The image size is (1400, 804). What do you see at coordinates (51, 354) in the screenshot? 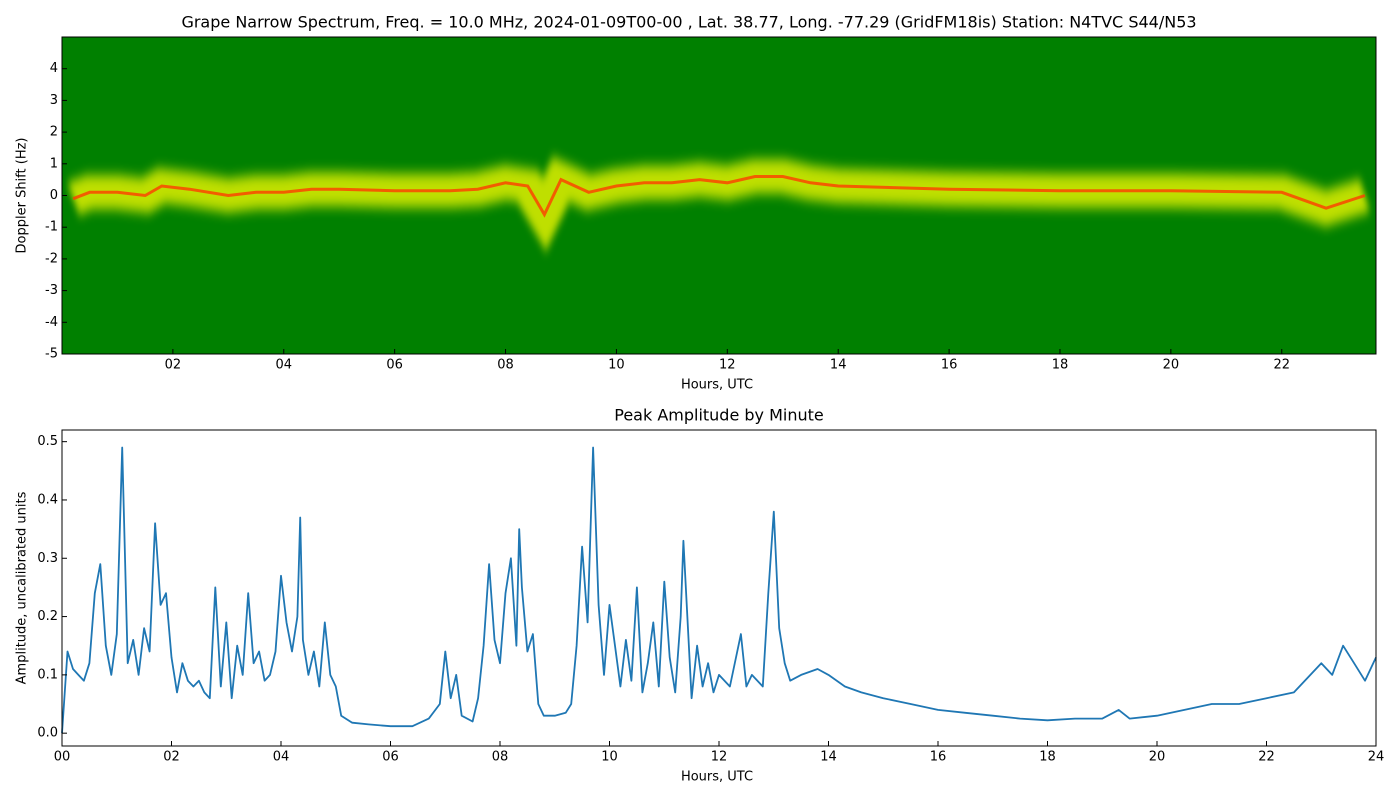
I see `y-tick-label: -5` at bounding box center [51, 354].